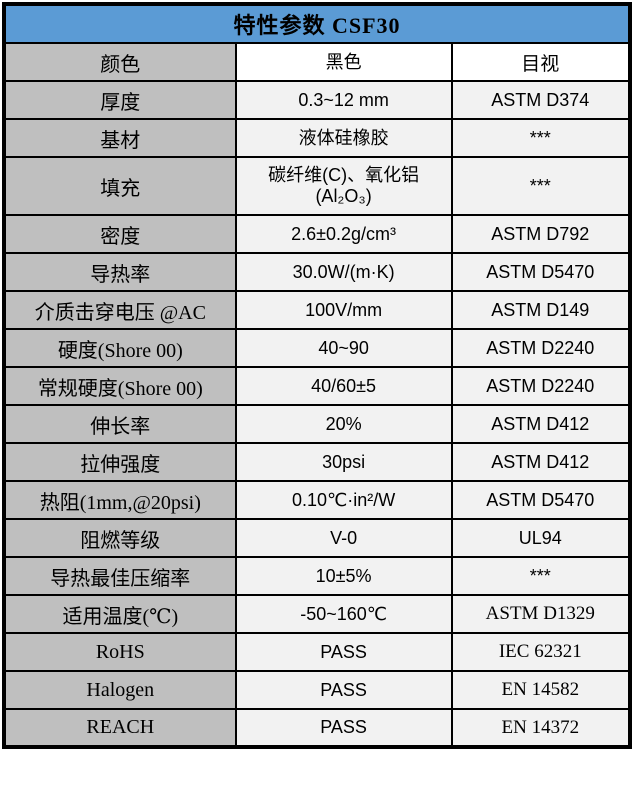  I want to click on table-row: 介质击穿电压 @AC 100V/mm ASTM D149, so click(317, 310).